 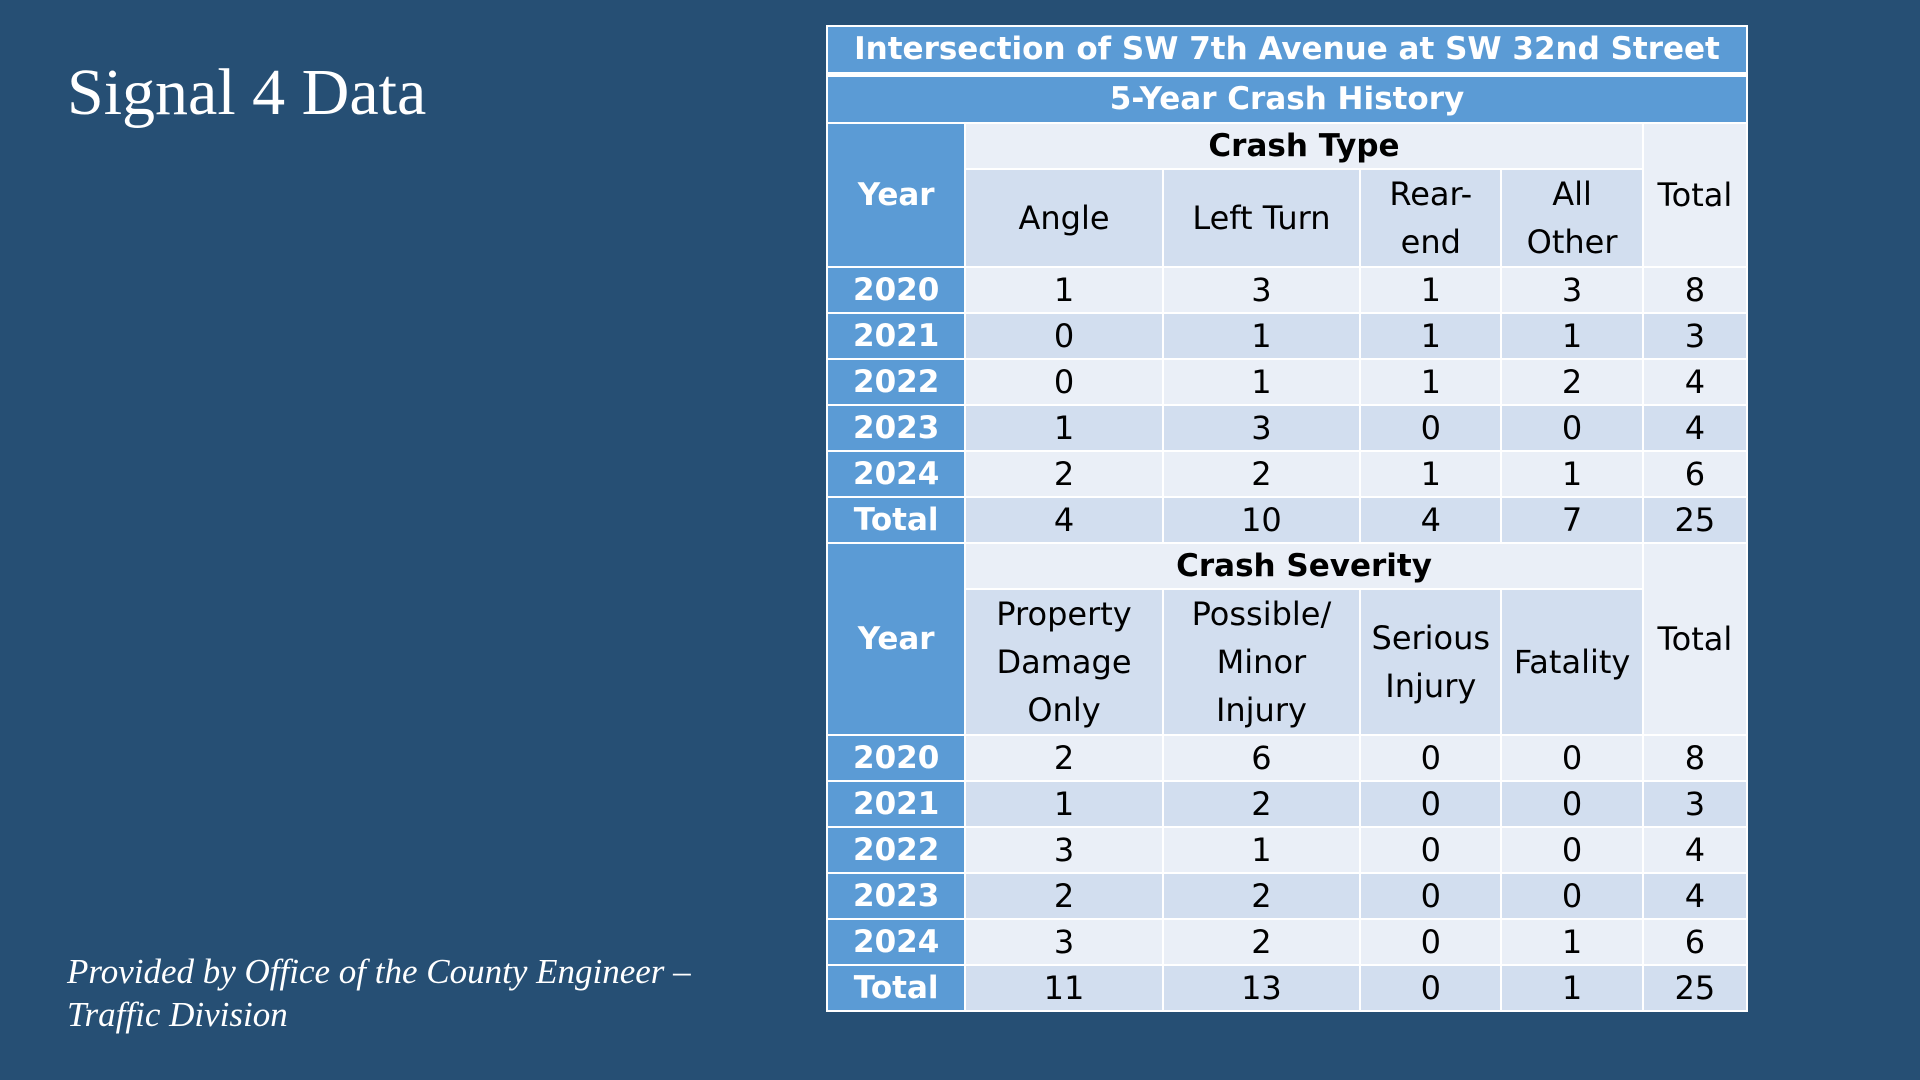 What do you see at coordinates (896, 639) in the screenshot?
I see `crash-severity-year-header: Year` at bounding box center [896, 639].